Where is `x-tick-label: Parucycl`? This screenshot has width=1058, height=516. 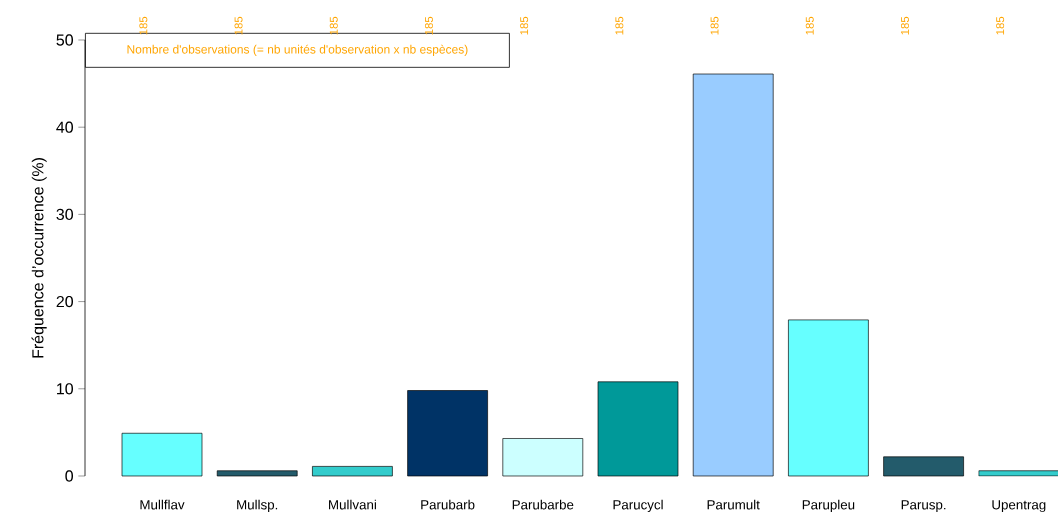
x-tick-label: Parucycl is located at coordinates (638, 506).